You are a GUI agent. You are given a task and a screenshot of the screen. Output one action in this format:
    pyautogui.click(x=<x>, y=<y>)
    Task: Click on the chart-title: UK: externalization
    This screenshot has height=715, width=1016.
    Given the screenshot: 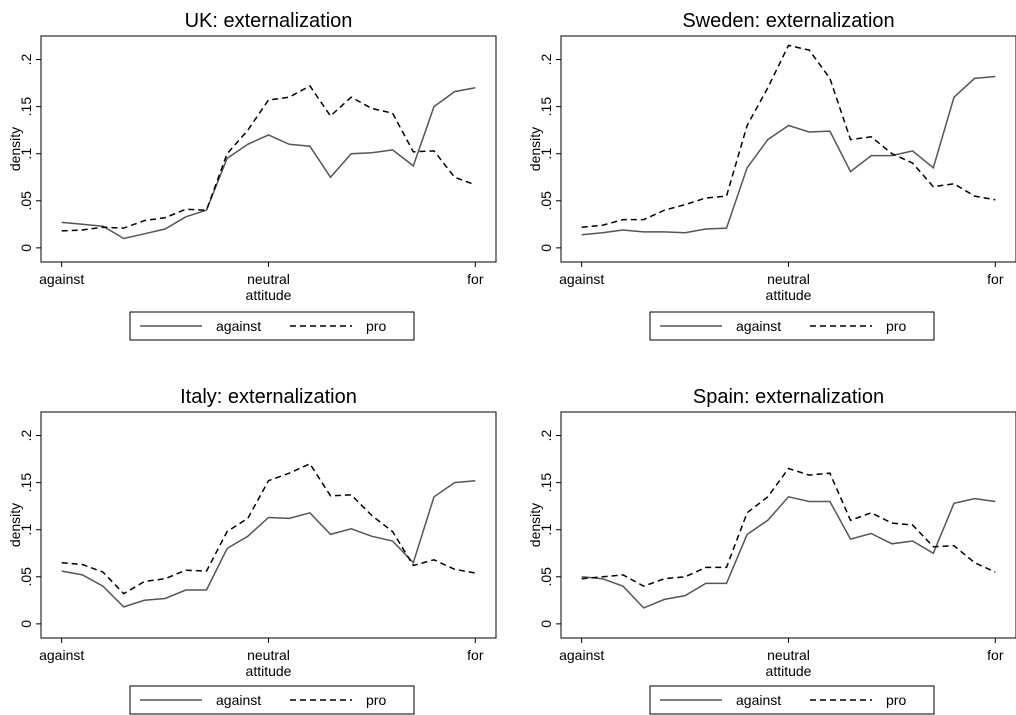 What is the action you would take?
    pyautogui.click(x=269, y=21)
    